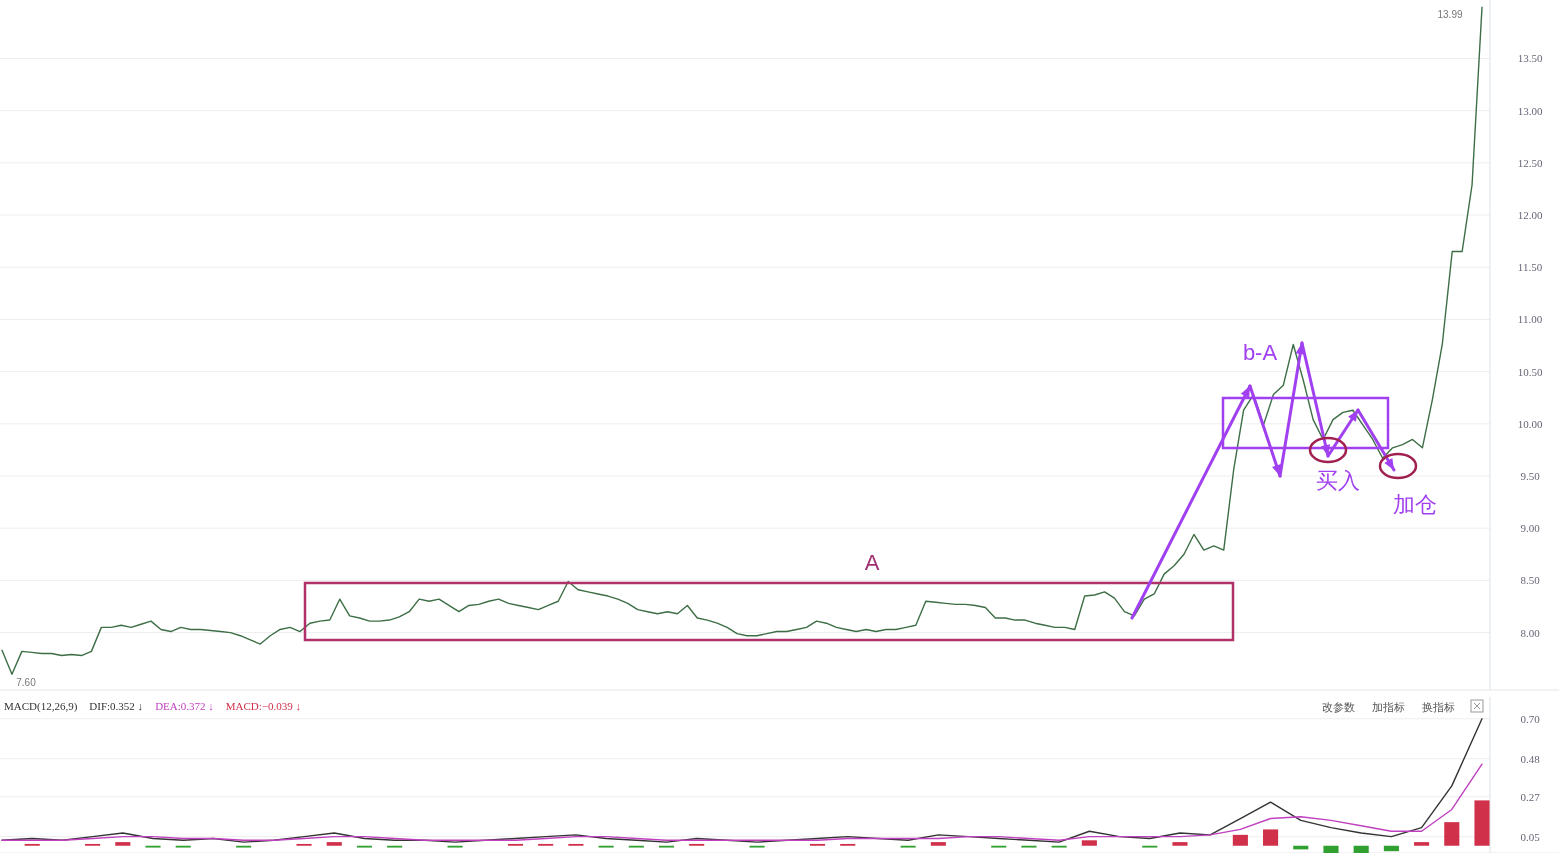 The height and width of the screenshot is (853, 1559). Describe the element at coordinates (1388, 707) in the screenshot. I see `annotation: 加指标` at that location.